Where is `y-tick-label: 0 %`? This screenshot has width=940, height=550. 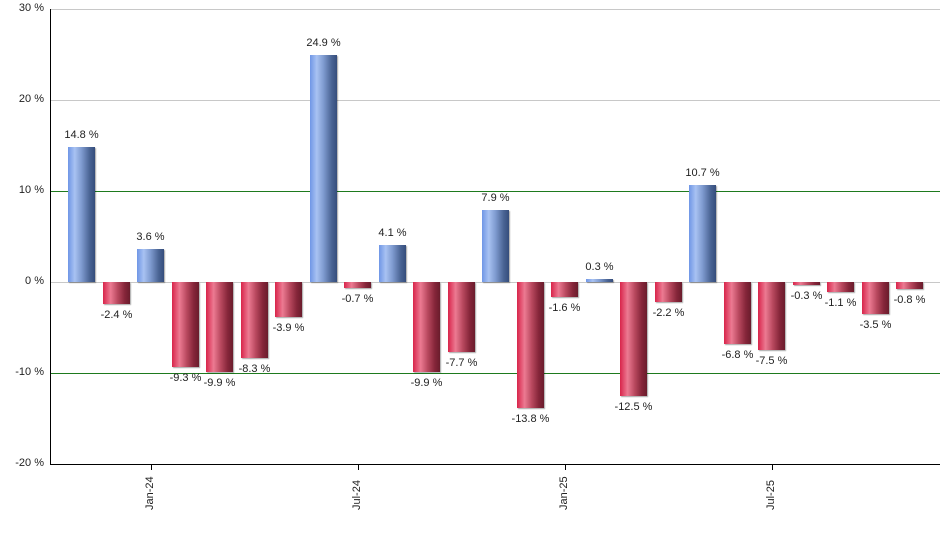 y-tick-label: 0 % is located at coordinates (34, 281).